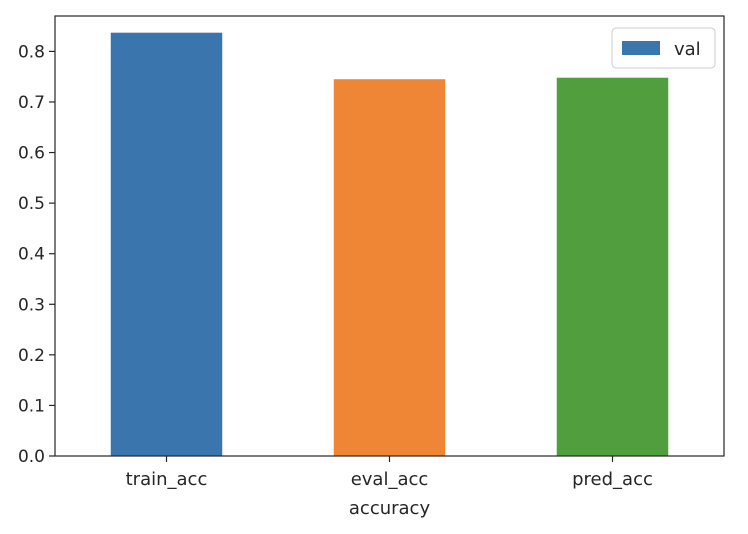  What do you see at coordinates (687, 49) in the screenshot?
I see `legend-label: val` at bounding box center [687, 49].